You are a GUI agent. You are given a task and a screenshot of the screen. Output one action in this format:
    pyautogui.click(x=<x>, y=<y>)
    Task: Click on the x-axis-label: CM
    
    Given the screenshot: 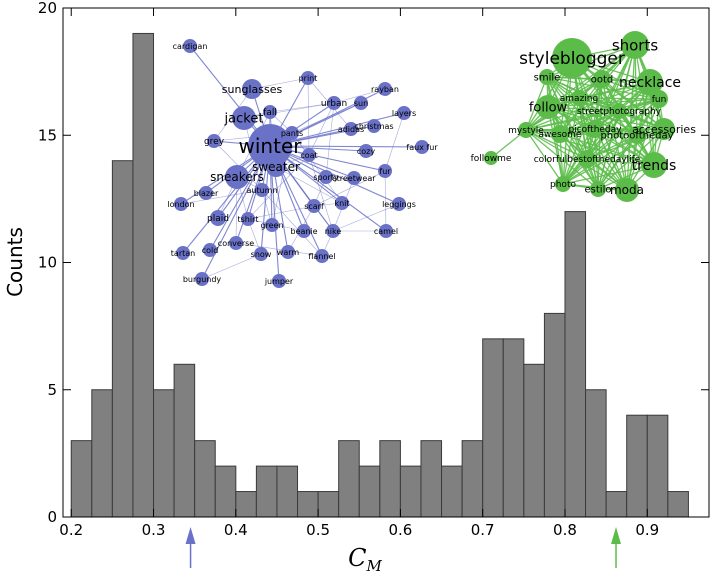 What is the action you would take?
    pyautogui.click(x=365, y=559)
    